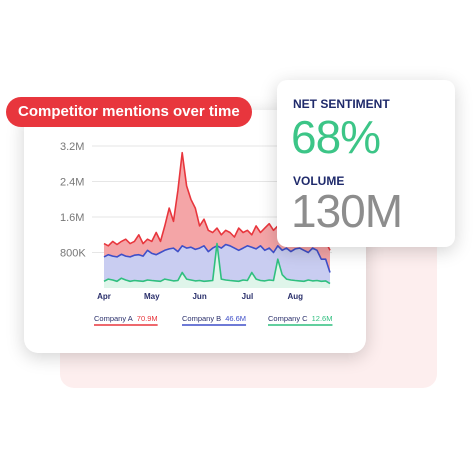 The height and width of the screenshot is (474, 474). I want to click on x-tick-label: May, so click(152, 296).